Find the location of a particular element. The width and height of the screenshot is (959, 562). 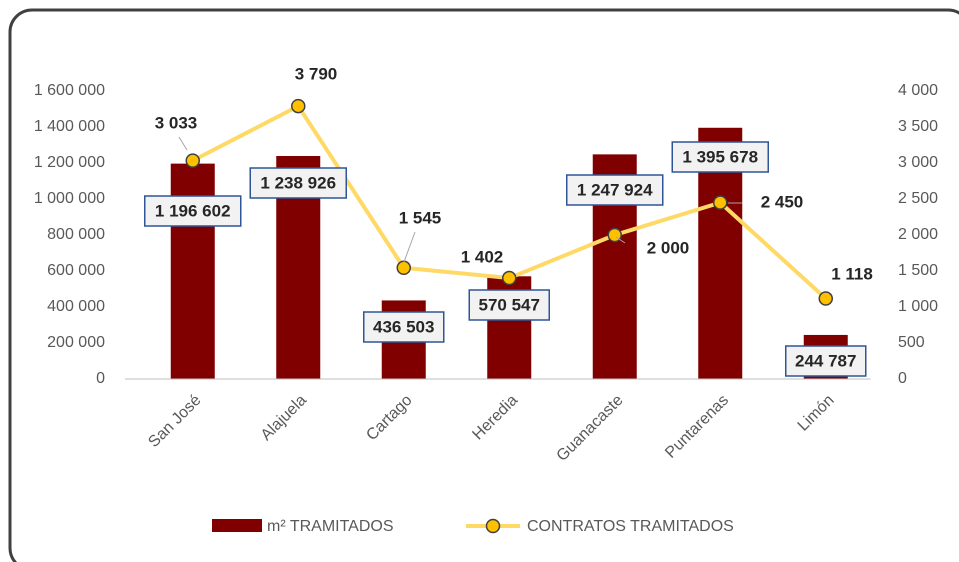

data-label: 3 790 is located at coordinates (316, 73).